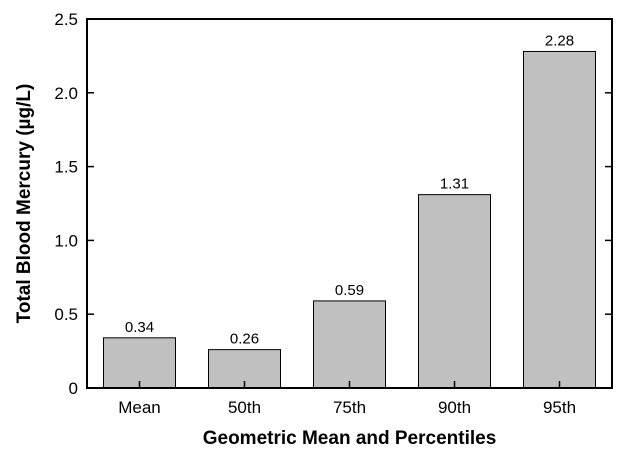 This screenshot has height=449, width=621. I want to click on data-label: 1.31, so click(454, 184).